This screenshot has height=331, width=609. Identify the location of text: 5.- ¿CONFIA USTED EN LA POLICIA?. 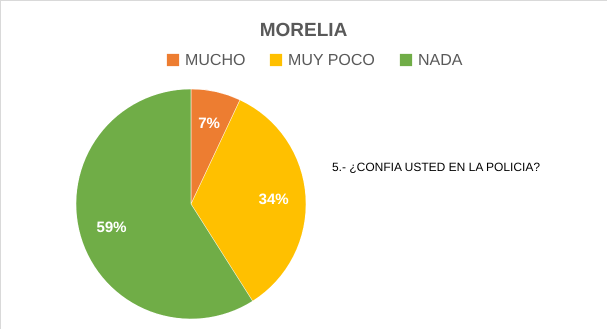
(436, 167).